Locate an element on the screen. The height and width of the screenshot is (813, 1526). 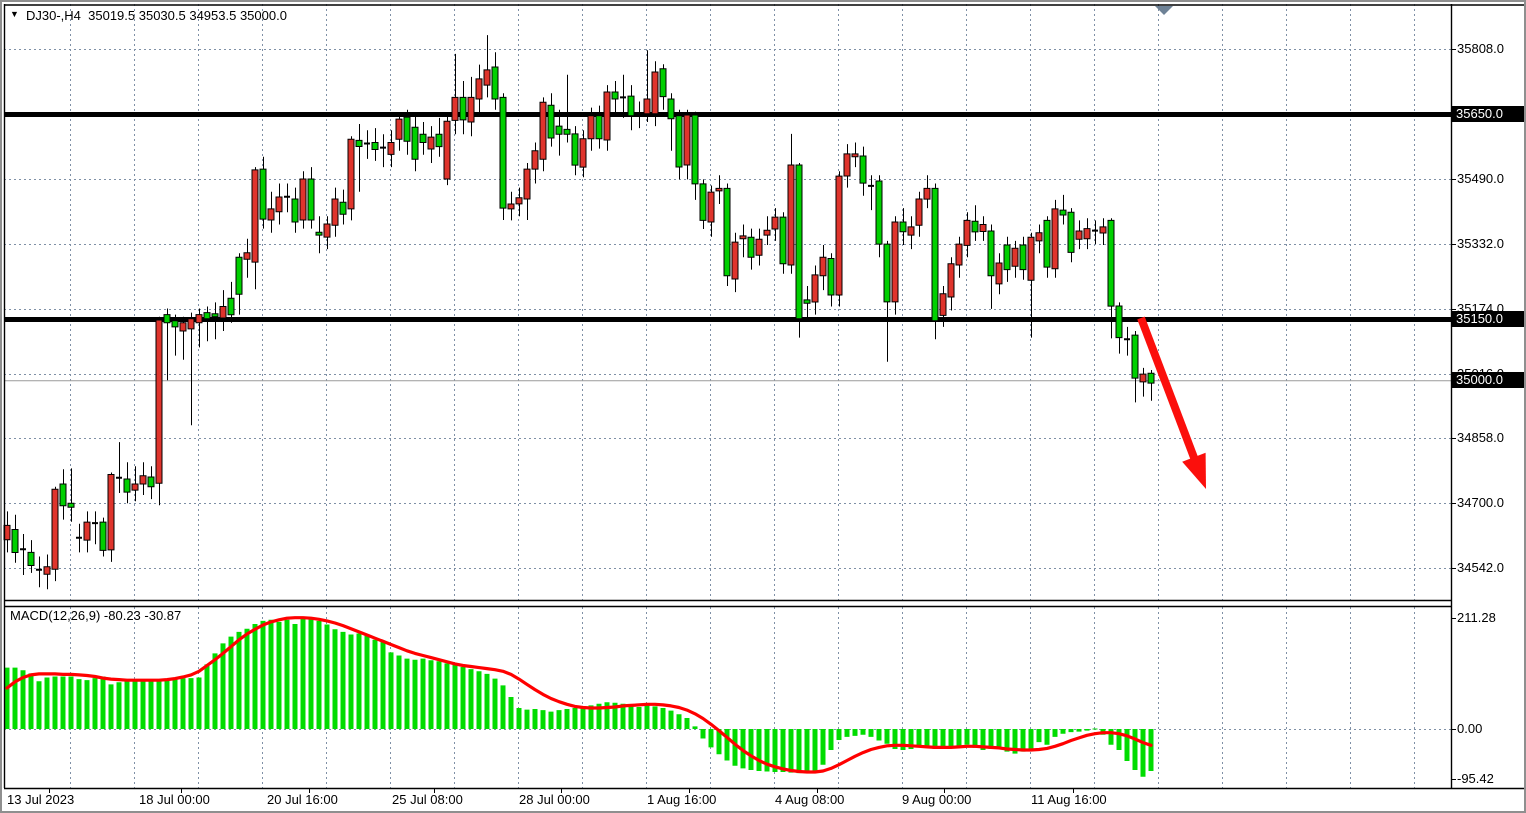
time-axis-label: 18 Jul 00:00 is located at coordinates (174, 799).